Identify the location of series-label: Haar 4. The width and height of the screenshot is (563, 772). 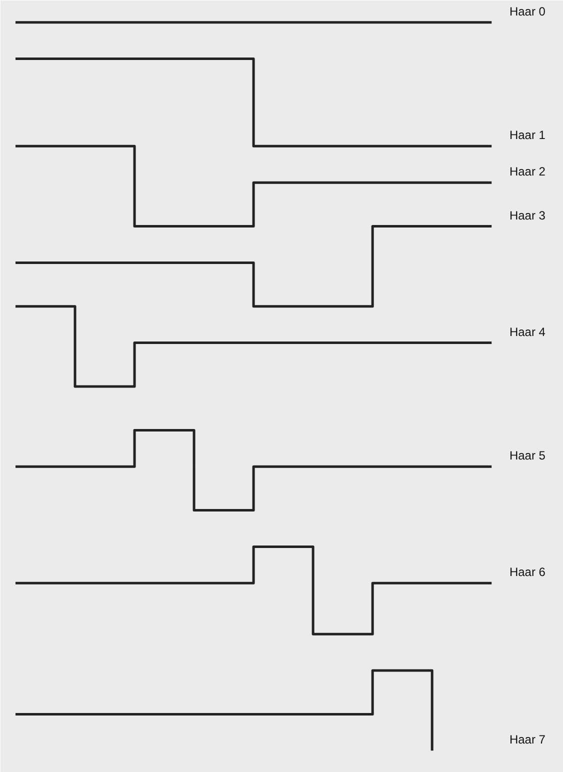
(527, 331).